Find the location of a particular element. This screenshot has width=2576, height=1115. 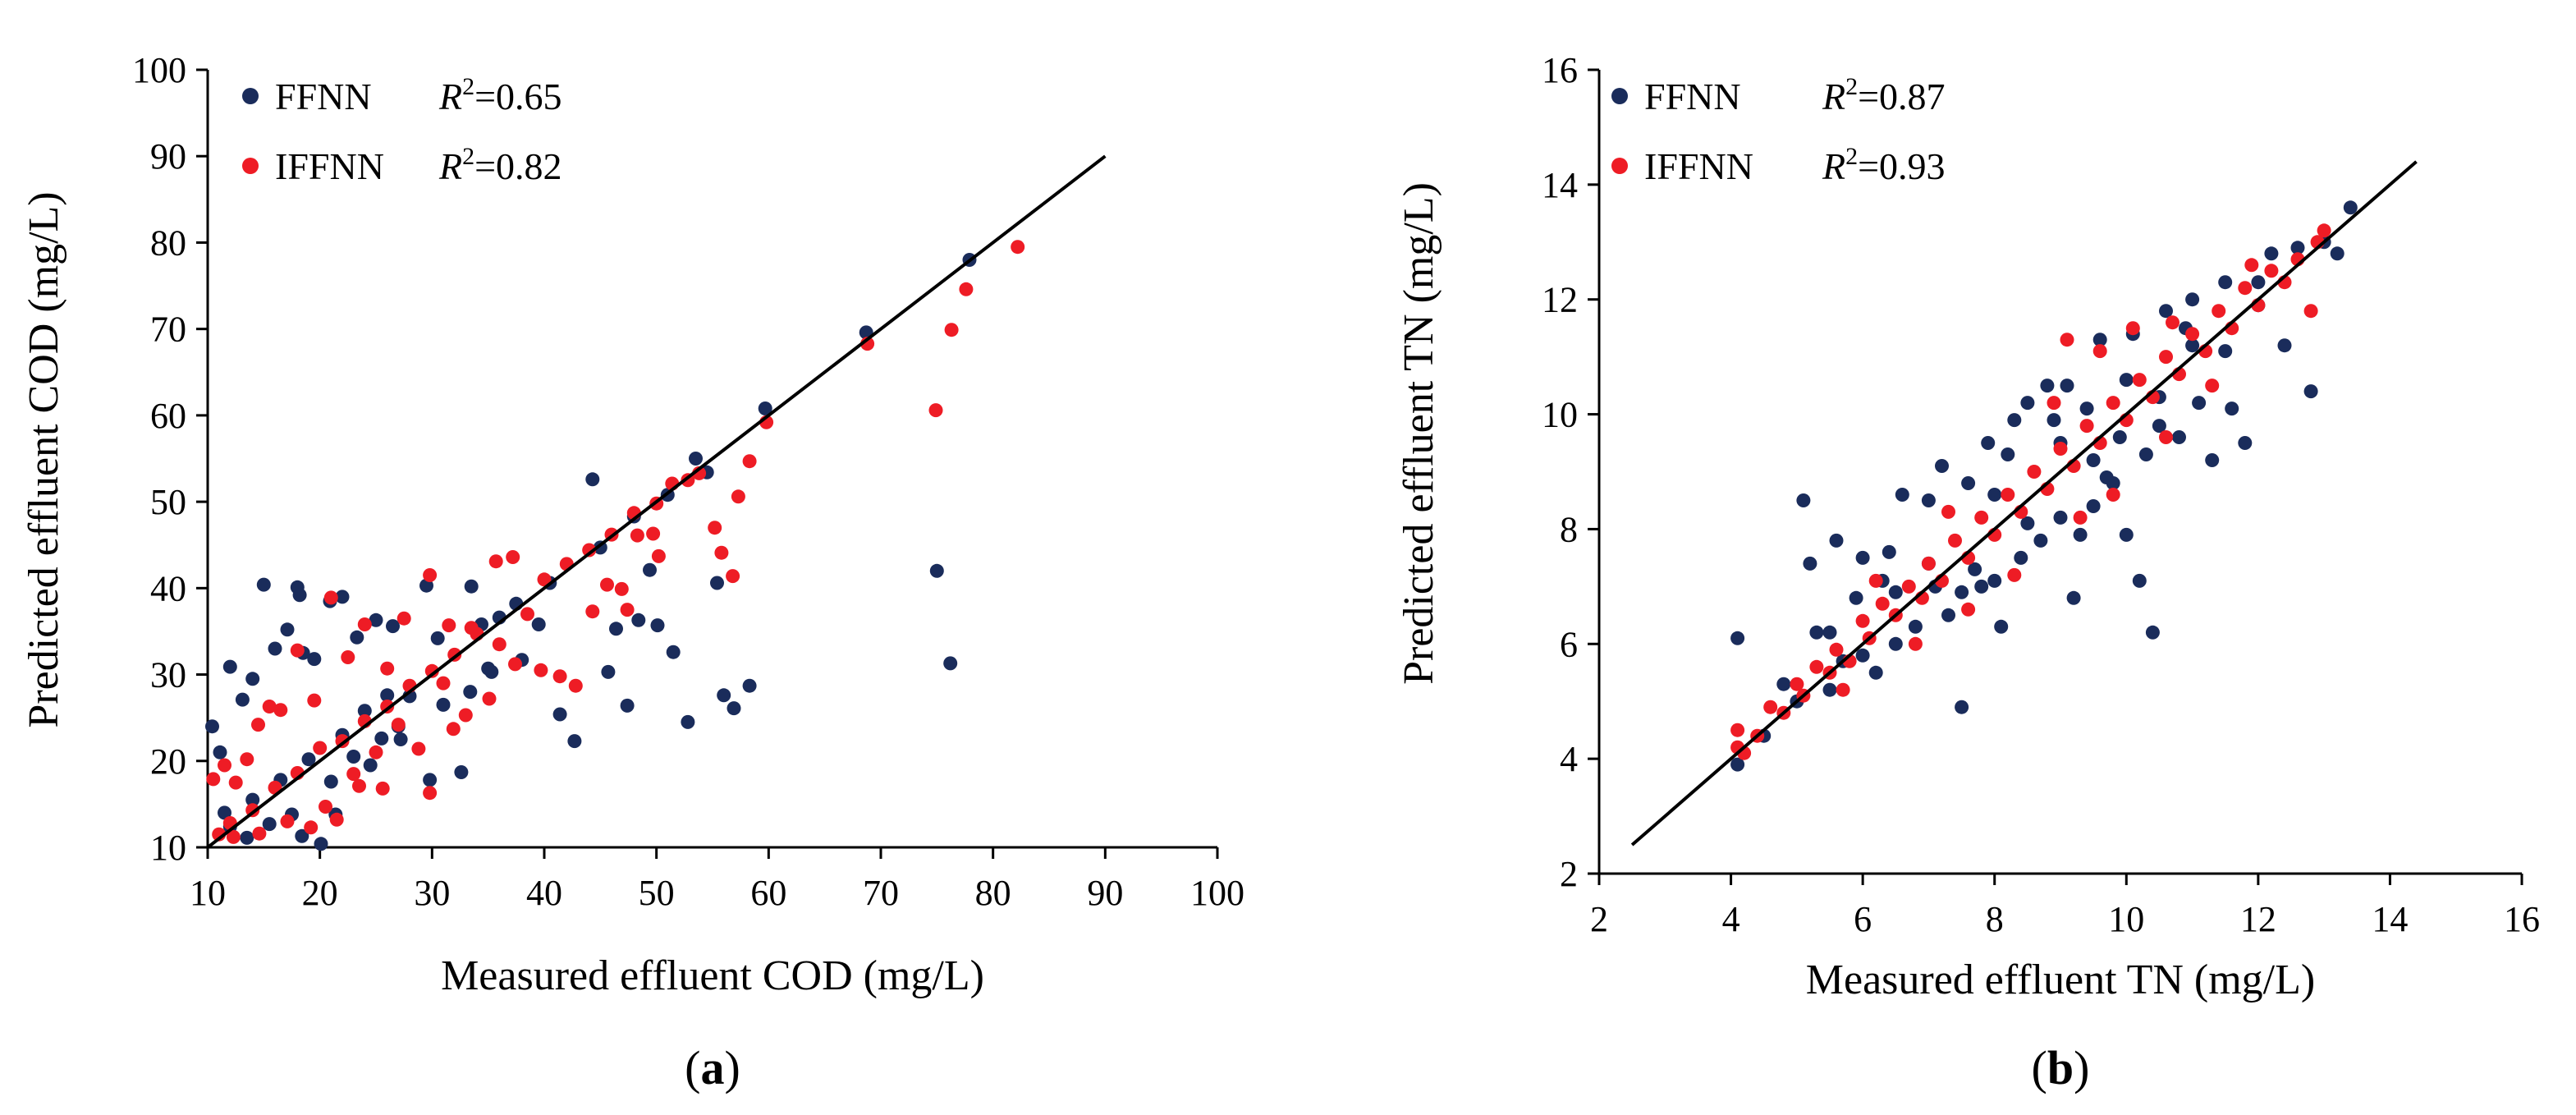

y-axis-label: Predicted effluent COD (mg/L) is located at coordinates (44, 459).